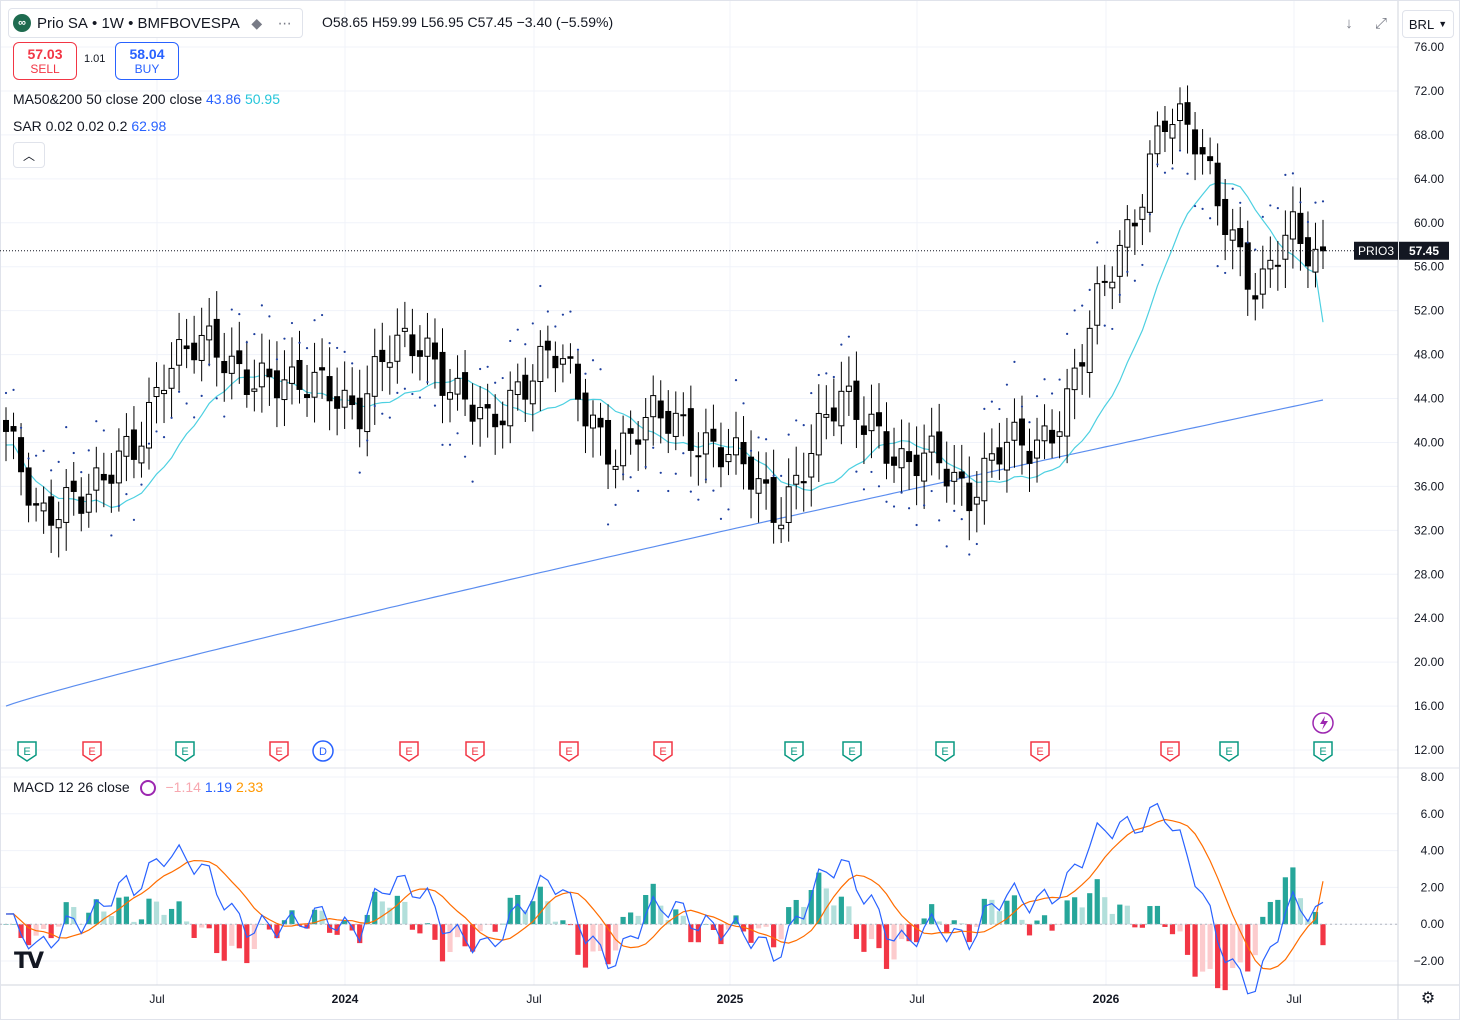 The width and height of the screenshot is (1460, 1020). What do you see at coordinates (664, 929) in the screenshot?
I see `macd-histogram` at bounding box center [664, 929].